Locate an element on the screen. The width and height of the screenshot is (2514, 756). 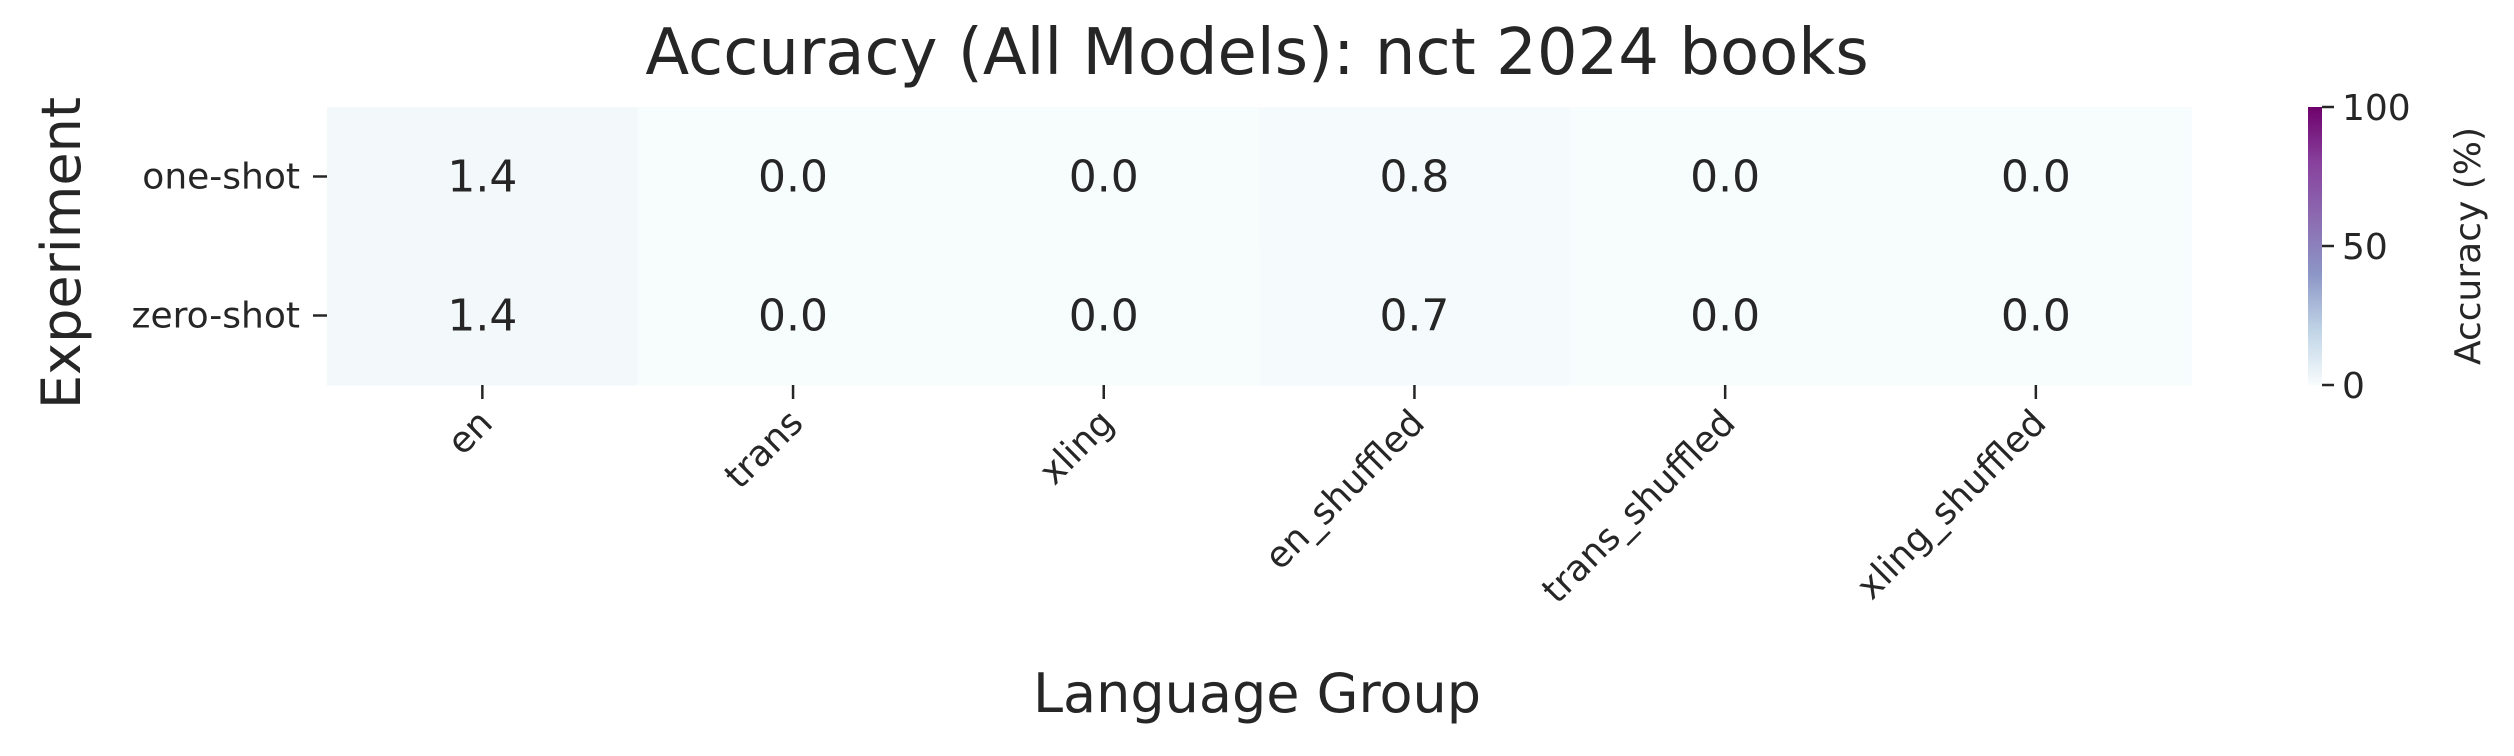
x-axis-label: Language Group is located at coordinates (1257, 693).